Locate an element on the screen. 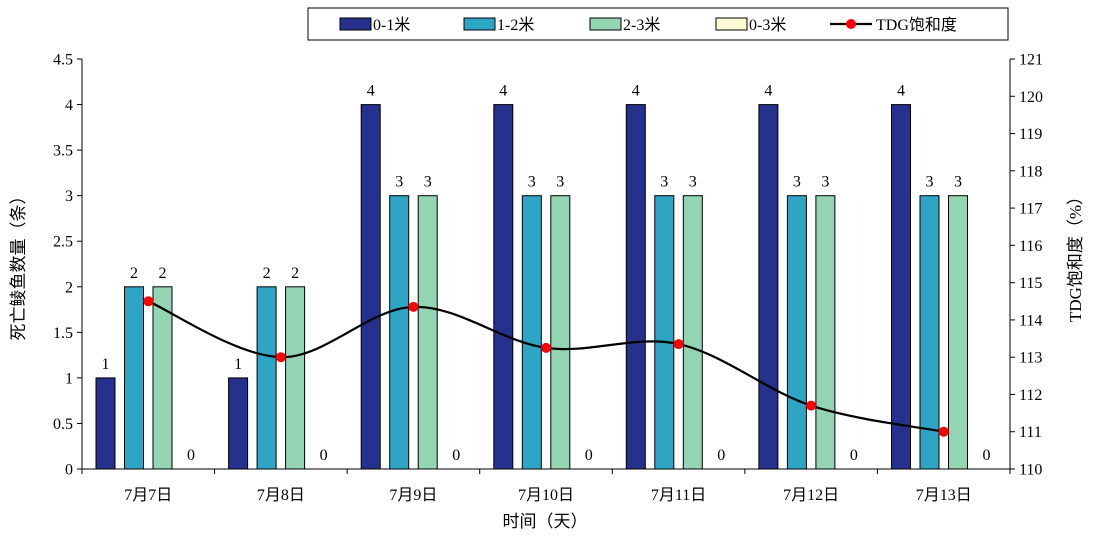  legend-line-marker is located at coordinates (851, 24).